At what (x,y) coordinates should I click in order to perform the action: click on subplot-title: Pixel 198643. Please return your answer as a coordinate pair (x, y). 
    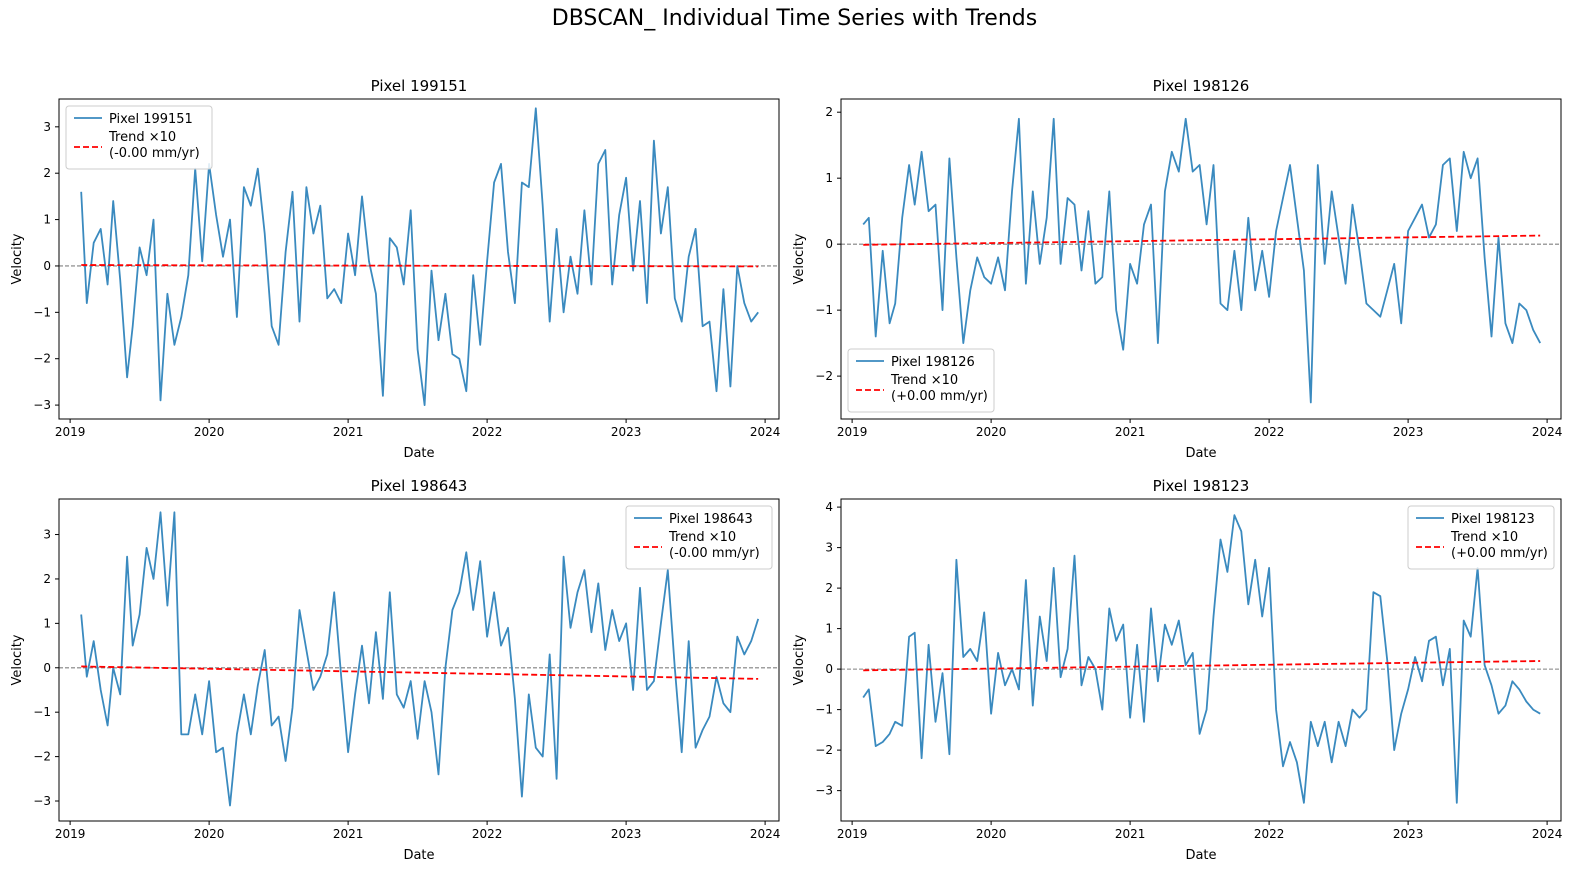
    Looking at the image, I should click on (419, 486).